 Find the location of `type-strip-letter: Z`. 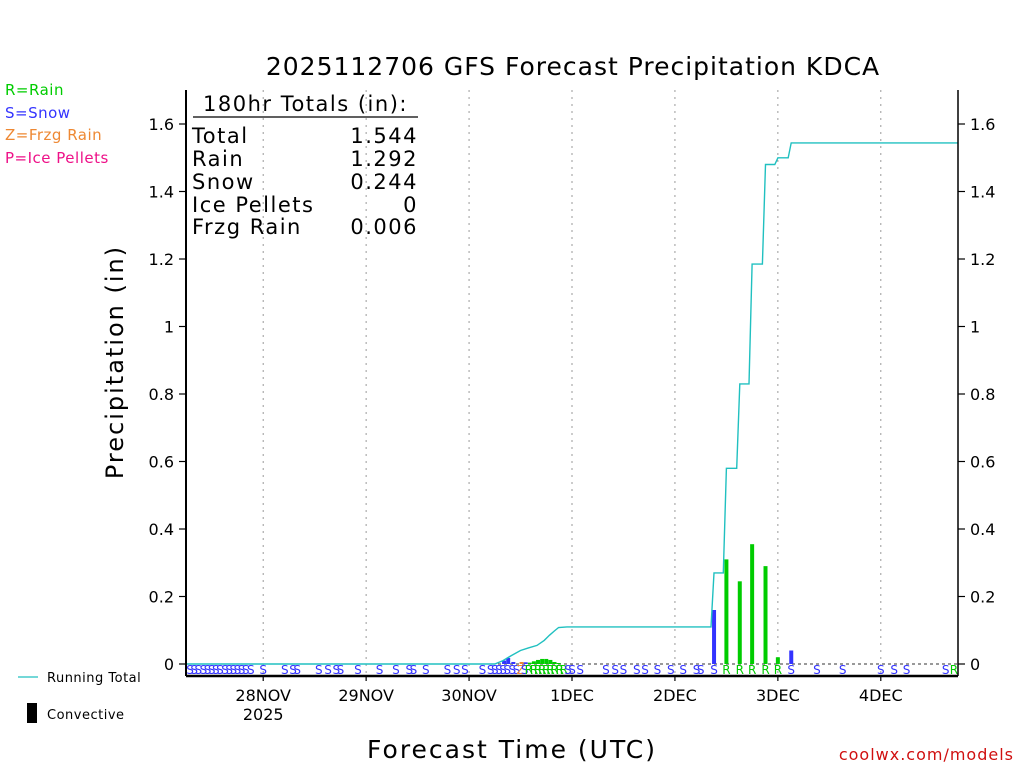

type-strip-letter: Z is located at coordinates (520, 670).